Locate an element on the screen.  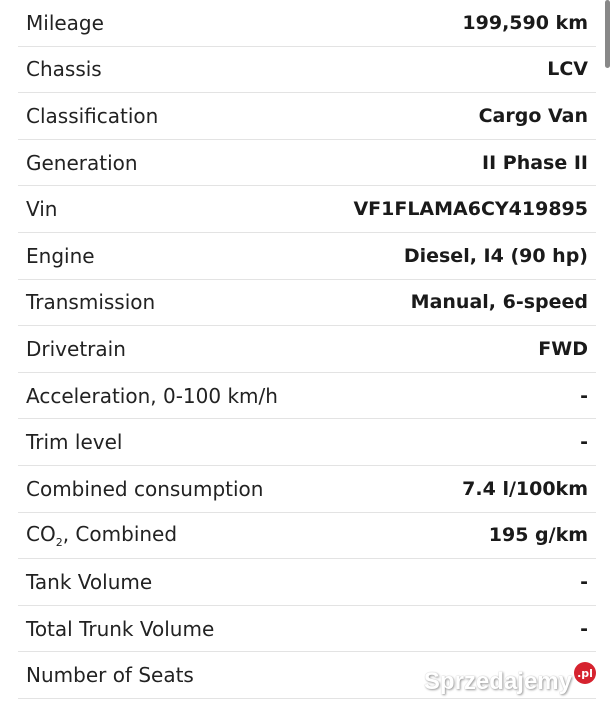
spec-label: Mileage is located at coordinates (65, 22).